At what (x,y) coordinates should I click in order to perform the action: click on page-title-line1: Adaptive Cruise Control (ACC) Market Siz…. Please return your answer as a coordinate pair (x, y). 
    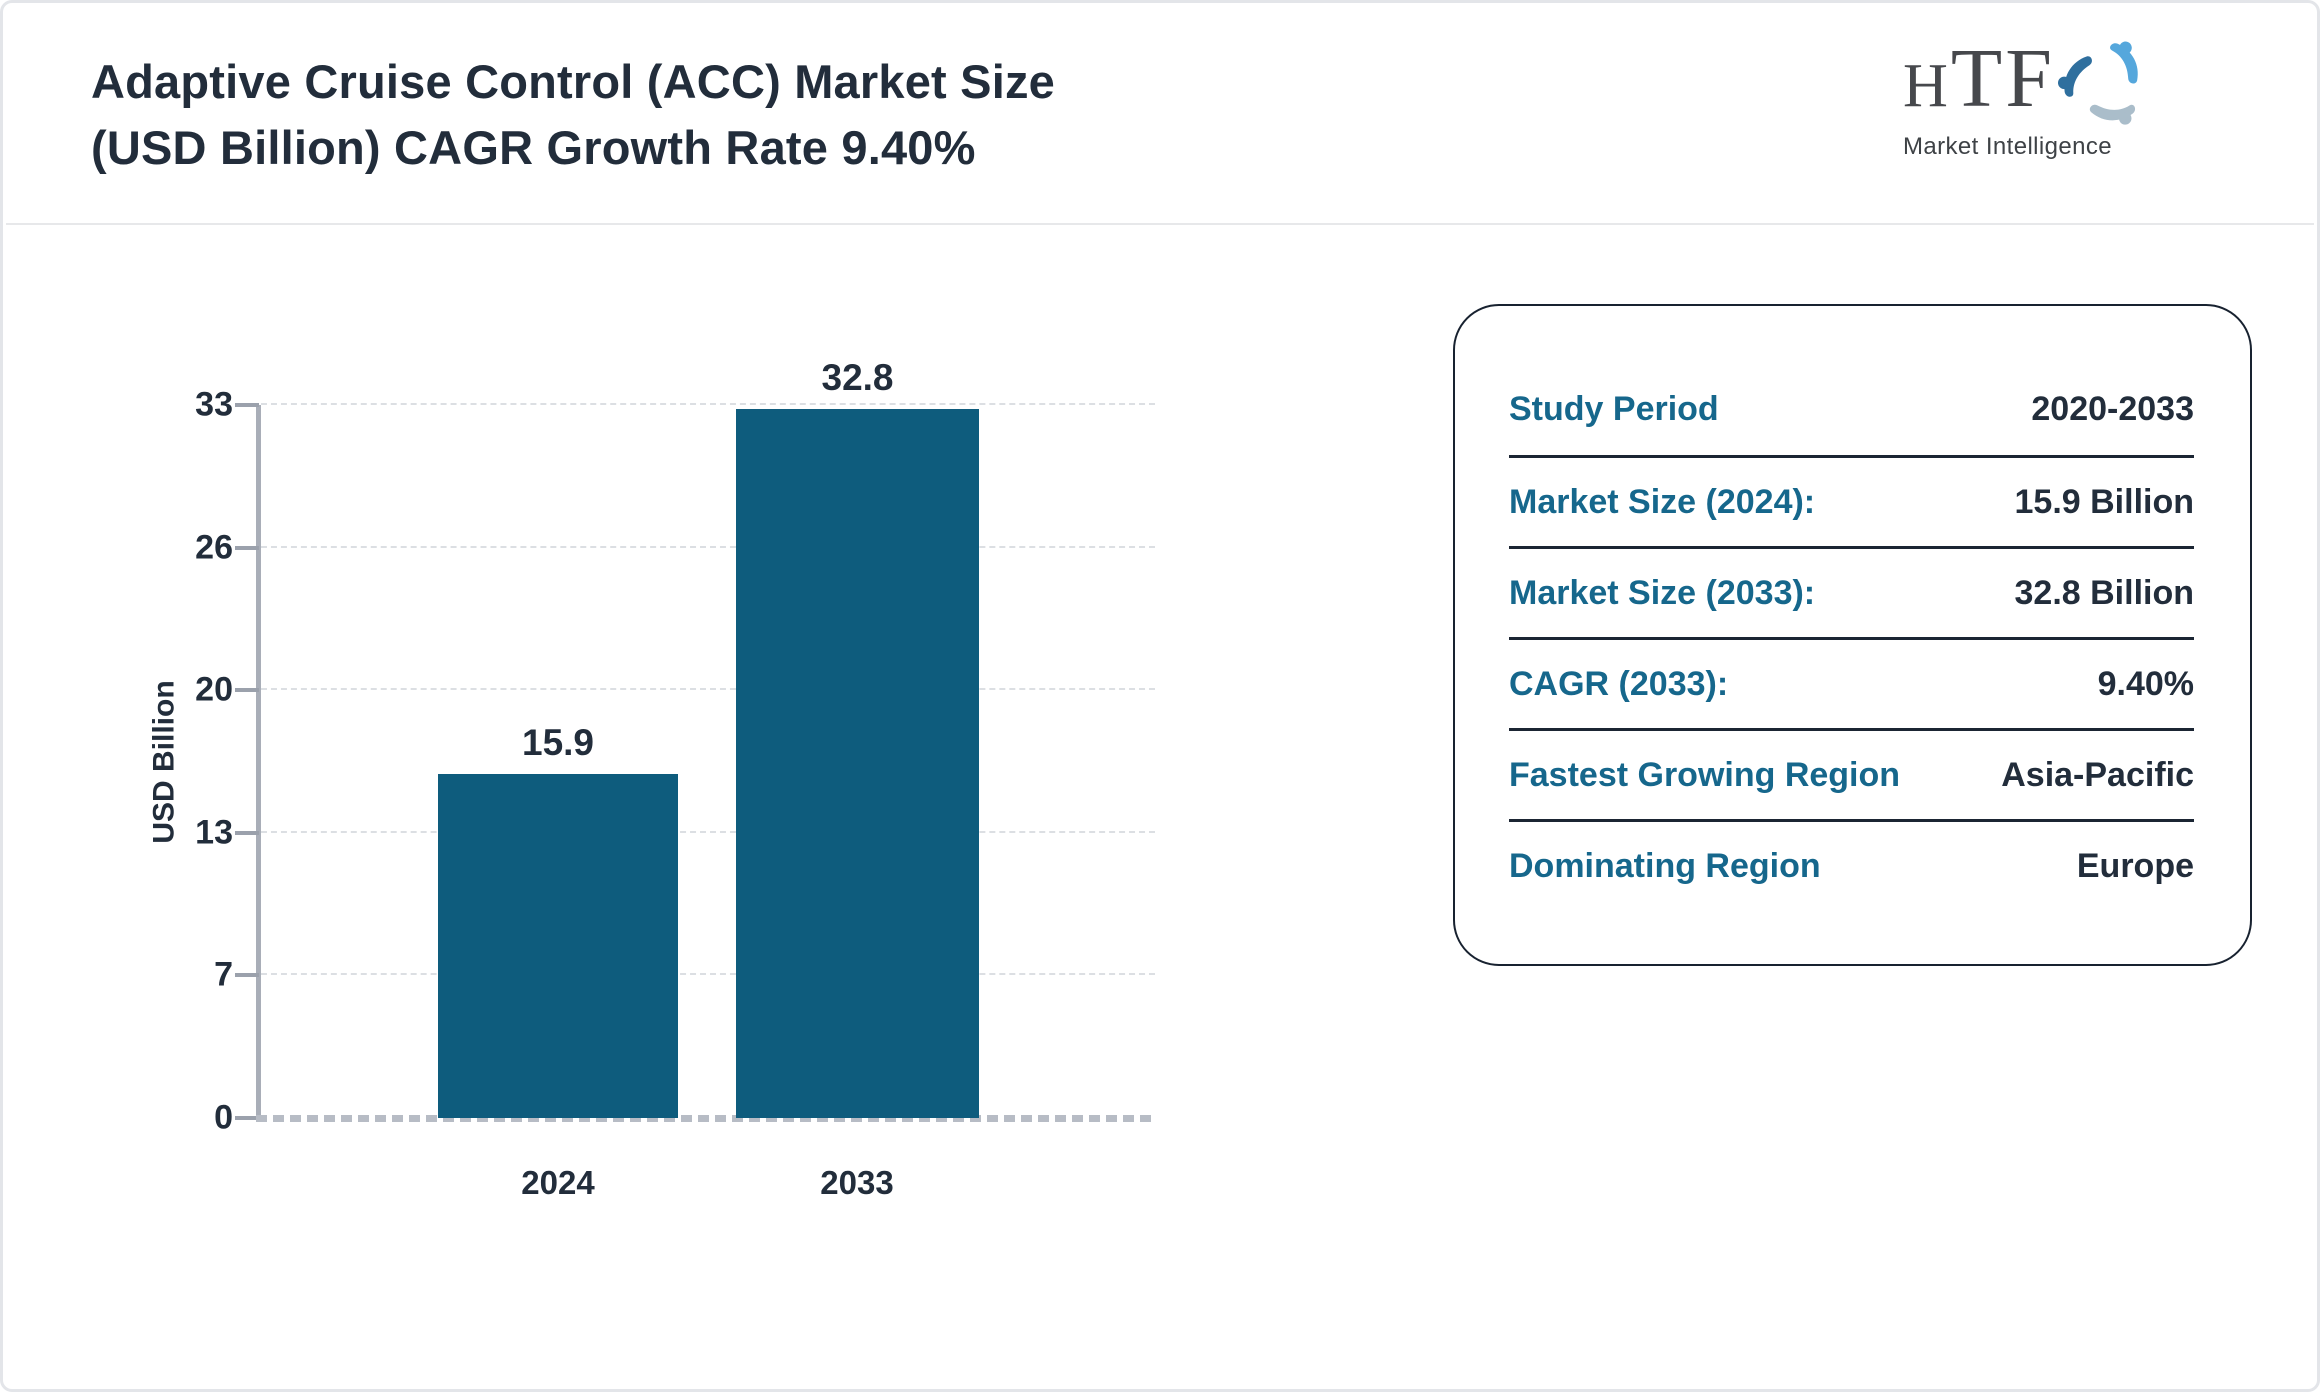
    Looking at the image, I should click on (573, 81).